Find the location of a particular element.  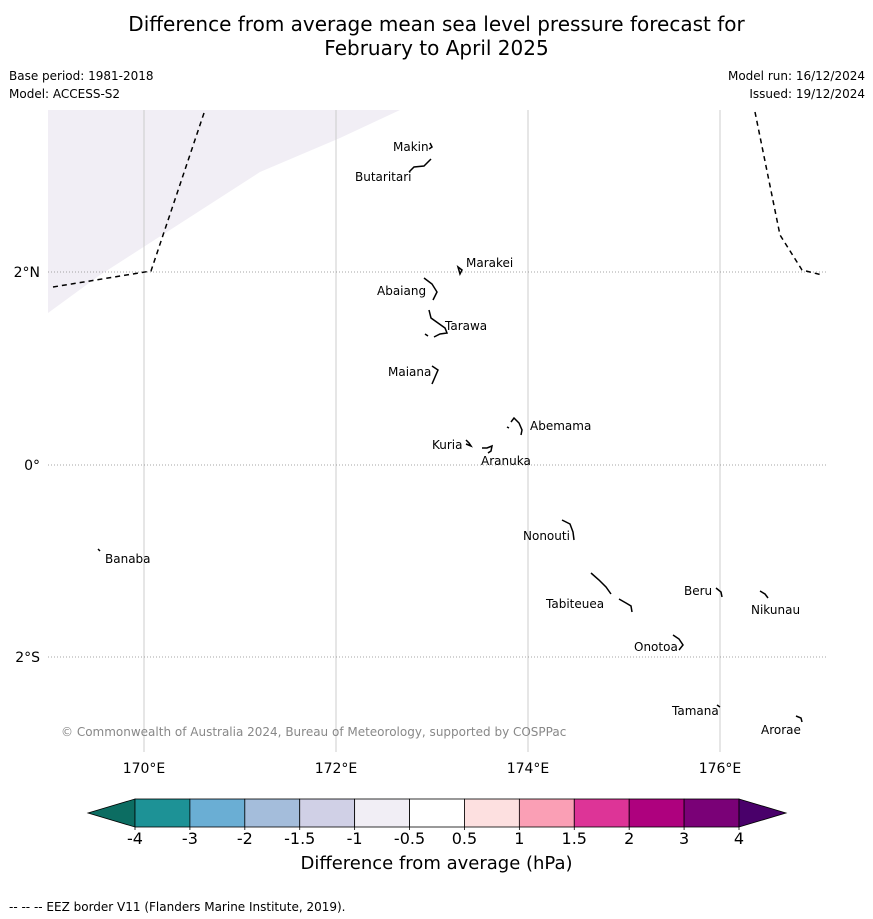

colorbar-tick-label: 2 is located at coordinates (629, 838).